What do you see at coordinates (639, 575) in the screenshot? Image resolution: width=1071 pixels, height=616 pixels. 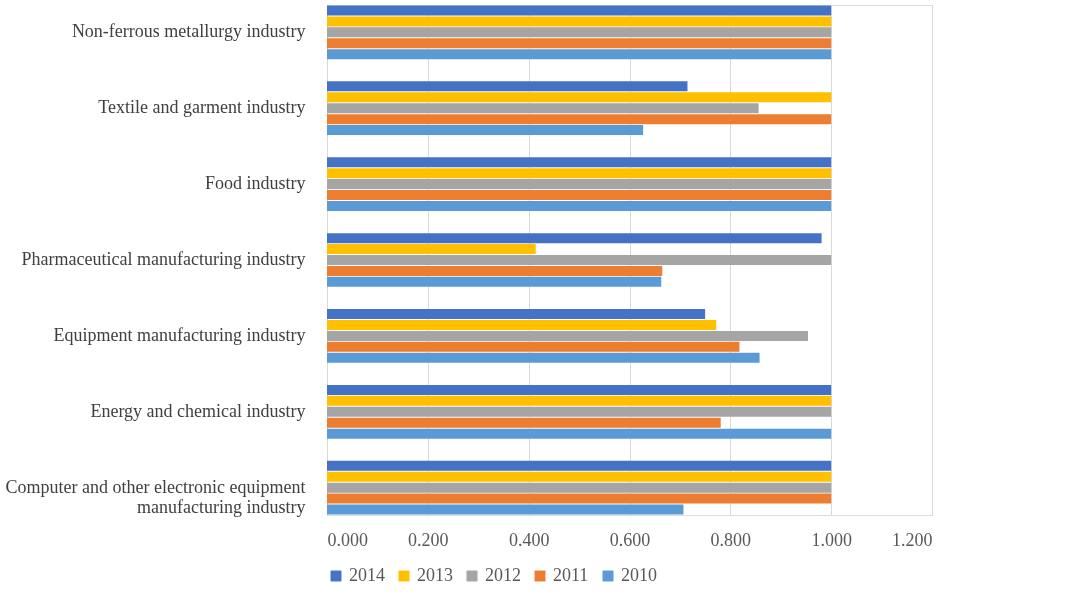 I see `legend-label: 2010` at bounding box center [639, 575].